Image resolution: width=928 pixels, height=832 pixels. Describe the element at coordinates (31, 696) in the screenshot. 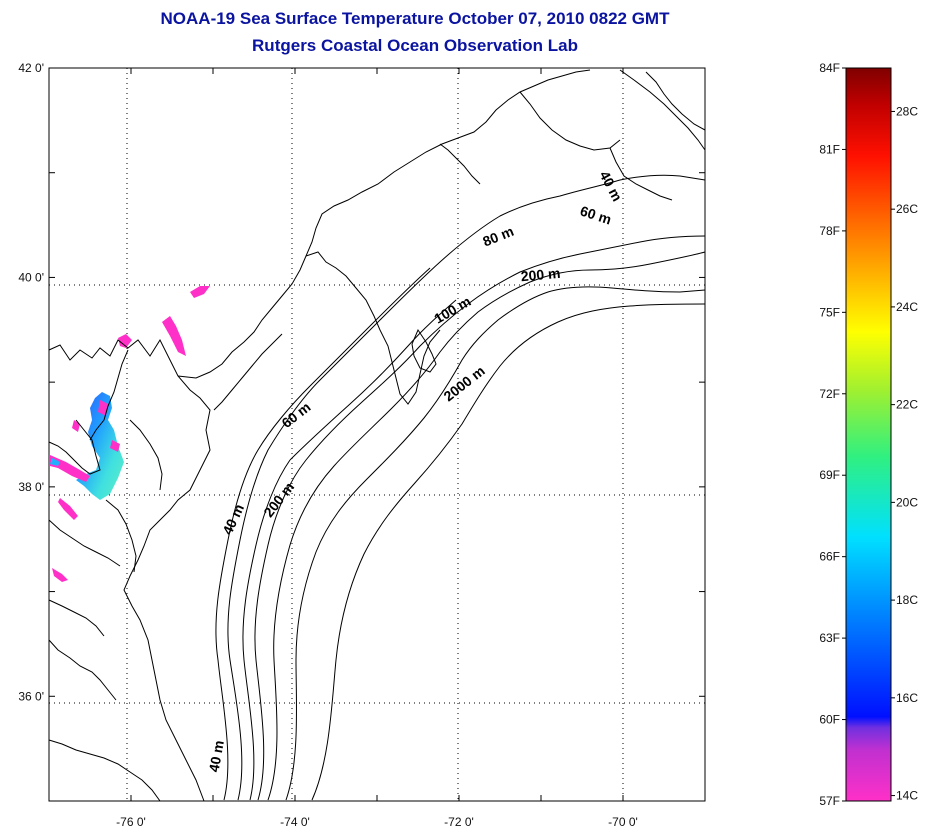

I see `y-tick-label: 36 0'` at that location.